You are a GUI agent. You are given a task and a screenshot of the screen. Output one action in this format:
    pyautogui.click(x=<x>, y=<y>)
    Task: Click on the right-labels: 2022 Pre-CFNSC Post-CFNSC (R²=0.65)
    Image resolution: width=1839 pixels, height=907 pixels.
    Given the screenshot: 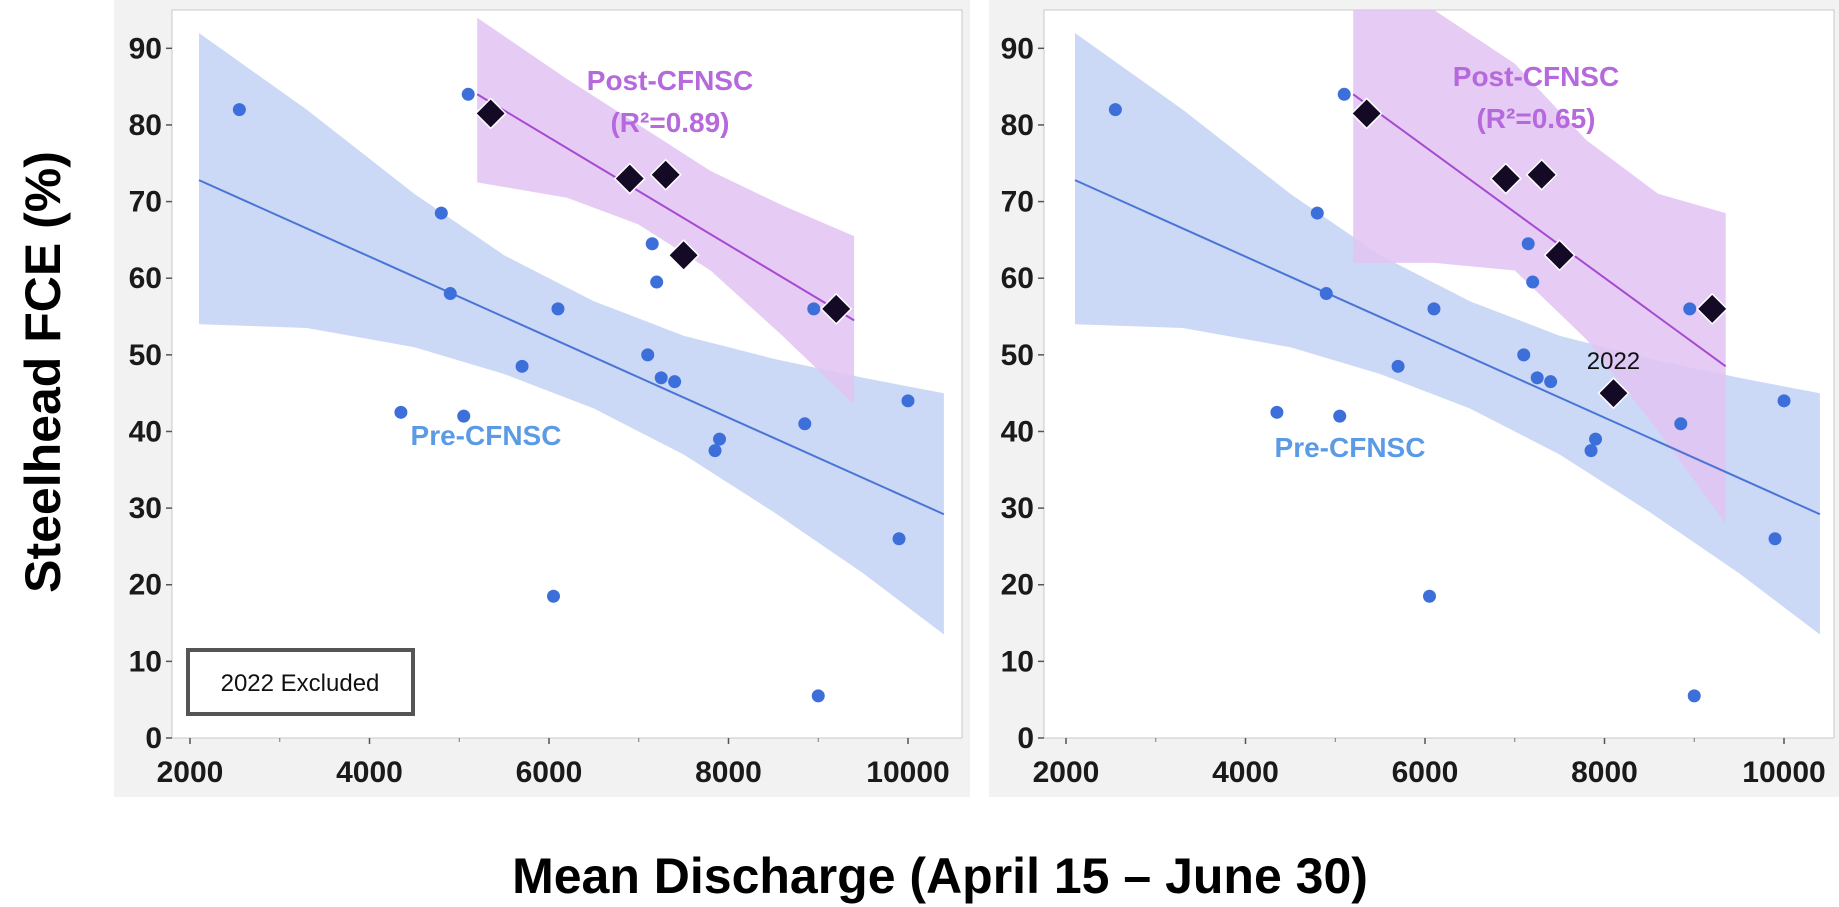 What is the action you would take?
    pyautogui.click(x=1458, y=262)
    